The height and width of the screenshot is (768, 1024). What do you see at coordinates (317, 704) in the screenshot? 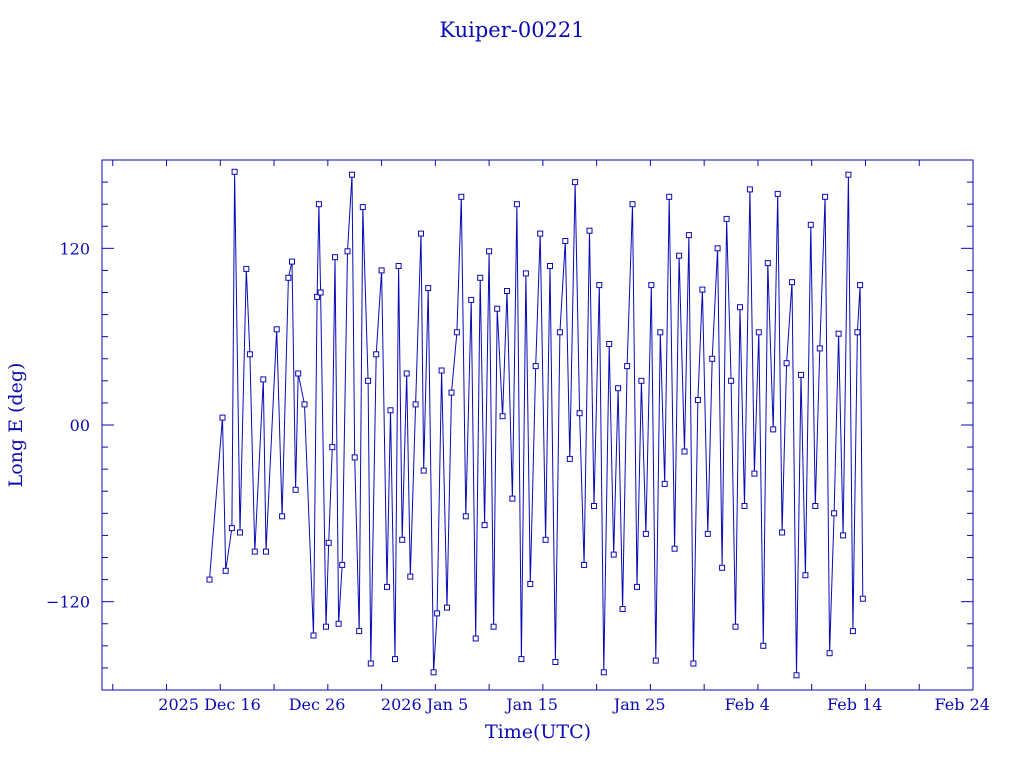
I see `x-tick-label: Dec 26` at bounding box center [317, 704].